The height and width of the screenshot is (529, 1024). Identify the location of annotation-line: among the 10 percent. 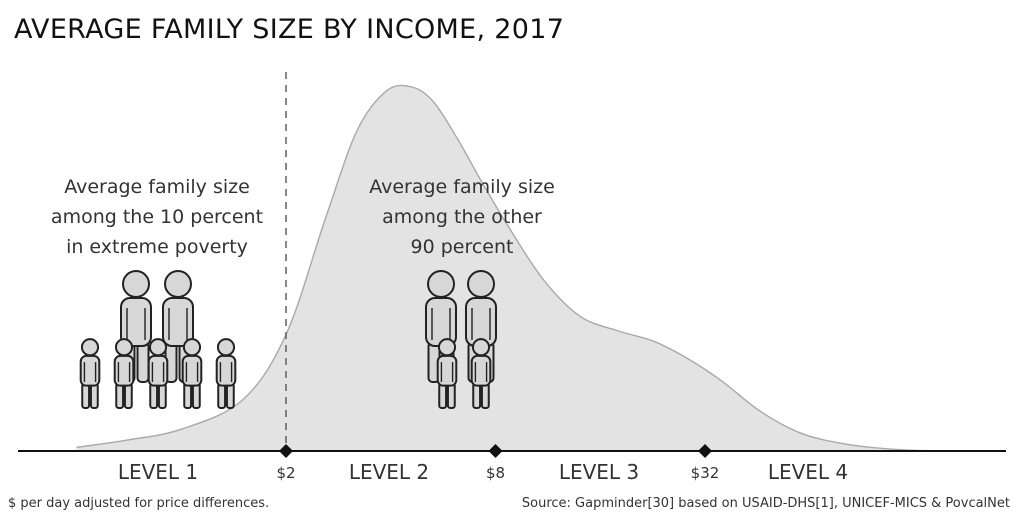
(157, 217).